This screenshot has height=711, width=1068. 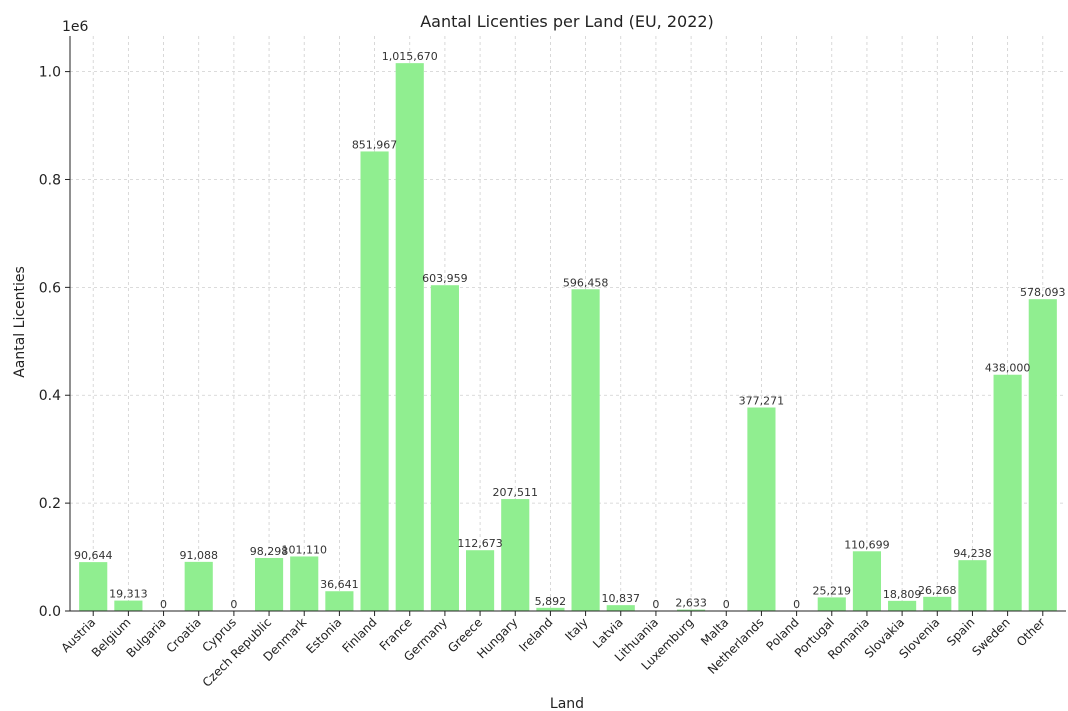 I want to click on x-tick-label: Croatia, so click(x=183, y=635).